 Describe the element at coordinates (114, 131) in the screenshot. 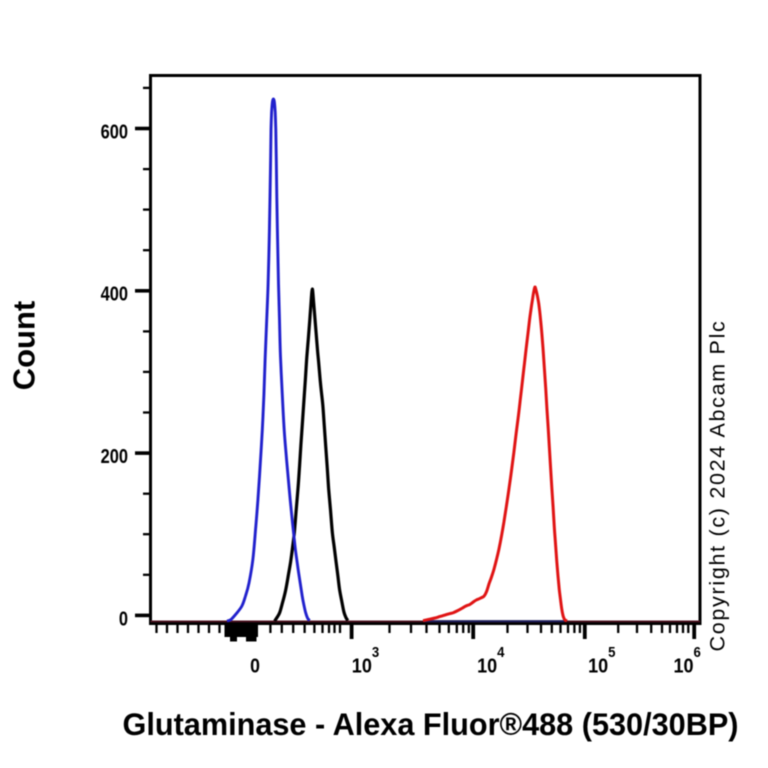

I see `svg-text: 600` at that location.